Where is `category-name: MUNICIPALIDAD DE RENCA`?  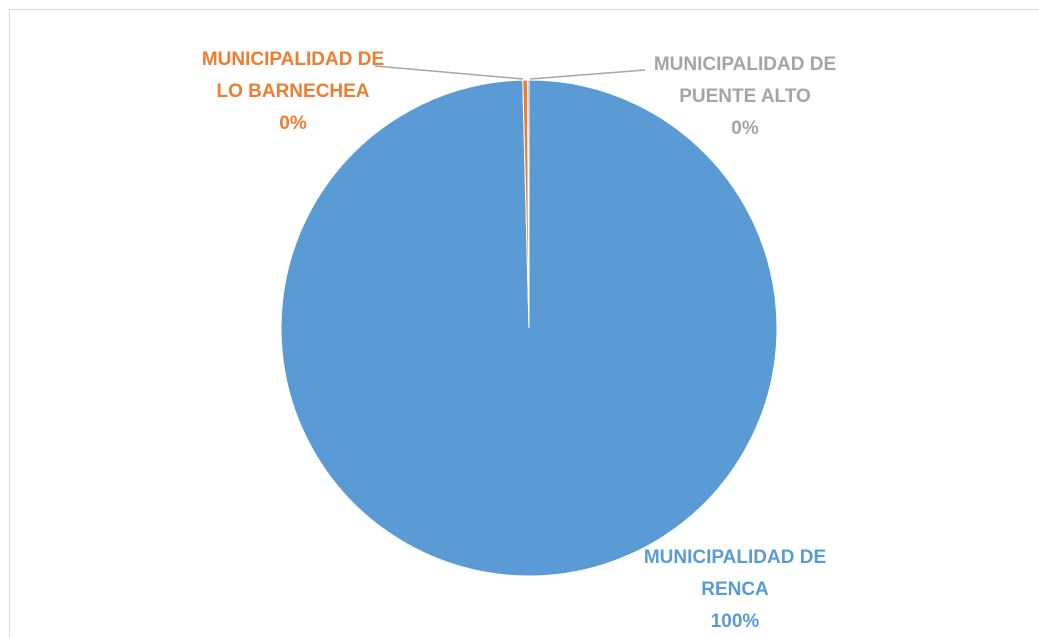 category-name: MUNICIPALIDAD DE RENCA is located at coordinates (735, 574).